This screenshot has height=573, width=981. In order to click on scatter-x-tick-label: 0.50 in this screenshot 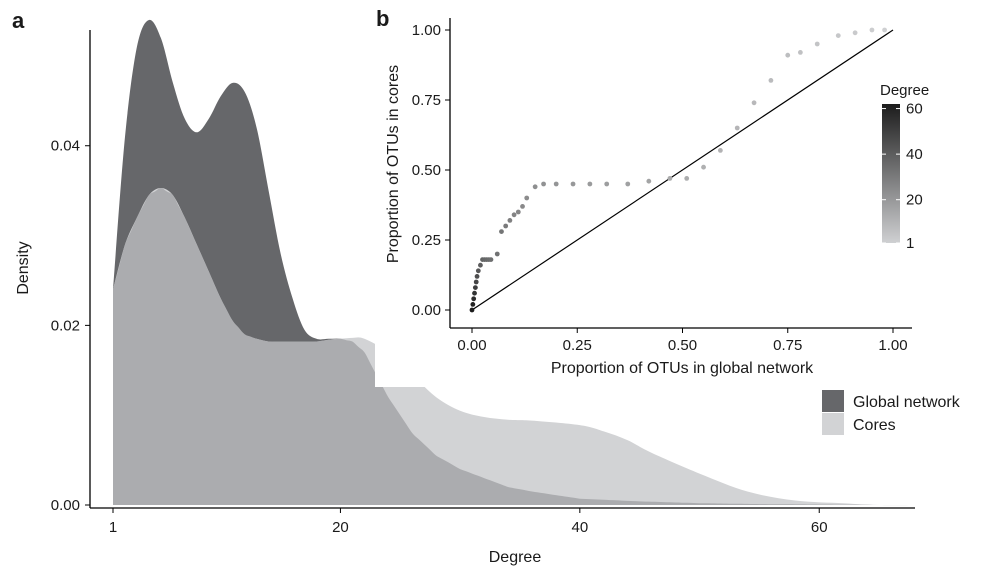, I will do `click(682, 345)`.